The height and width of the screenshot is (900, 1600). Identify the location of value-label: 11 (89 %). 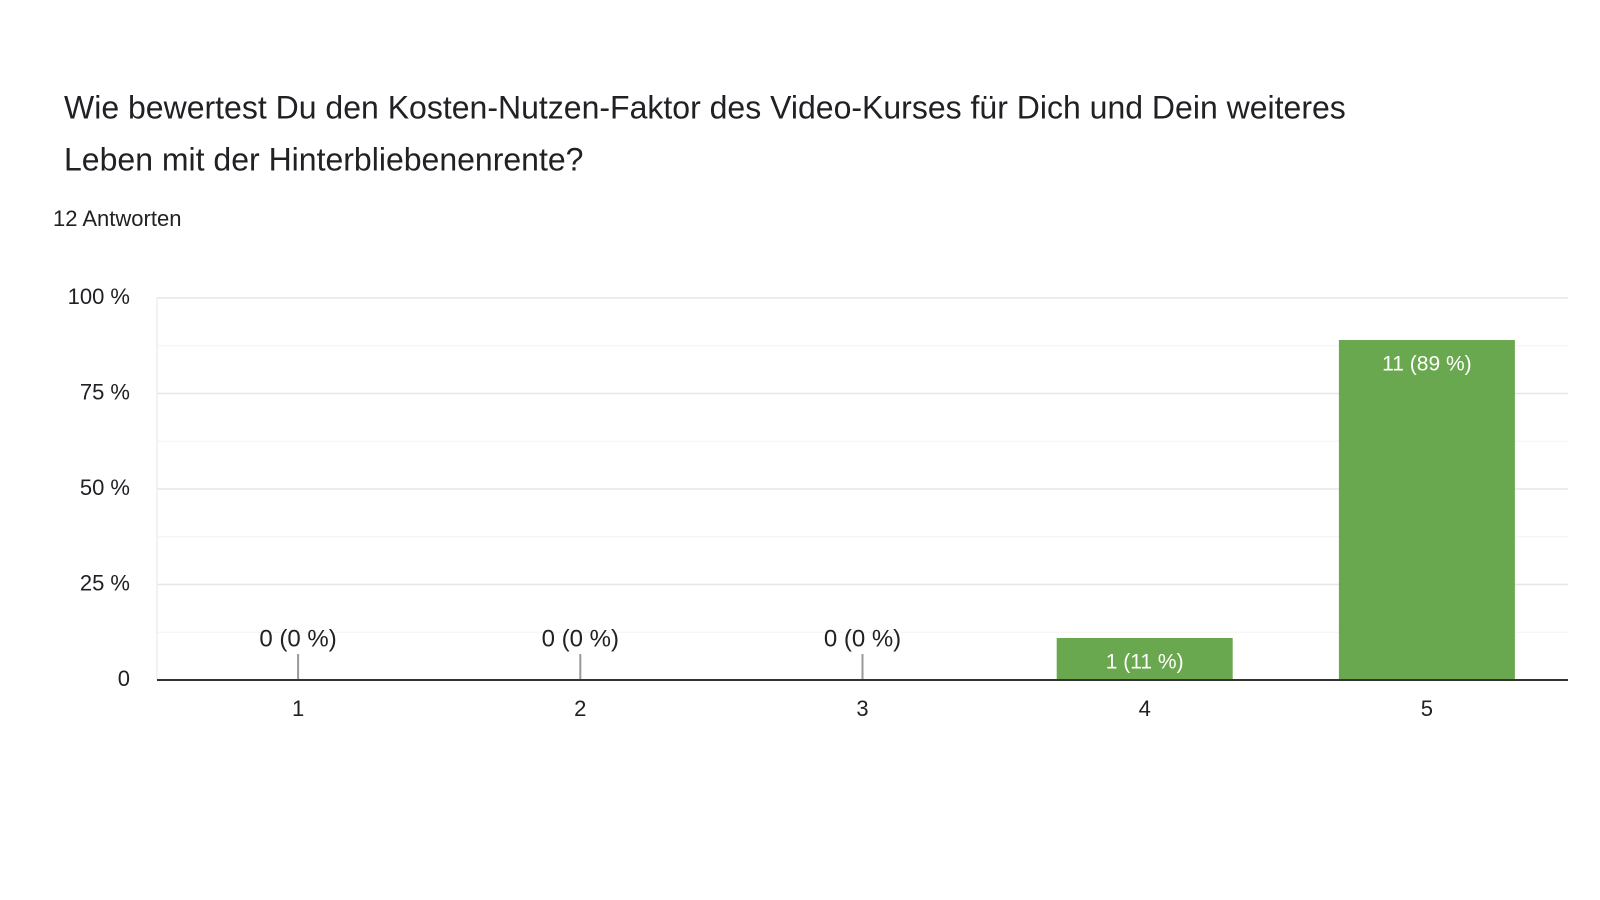
(1427, 364).